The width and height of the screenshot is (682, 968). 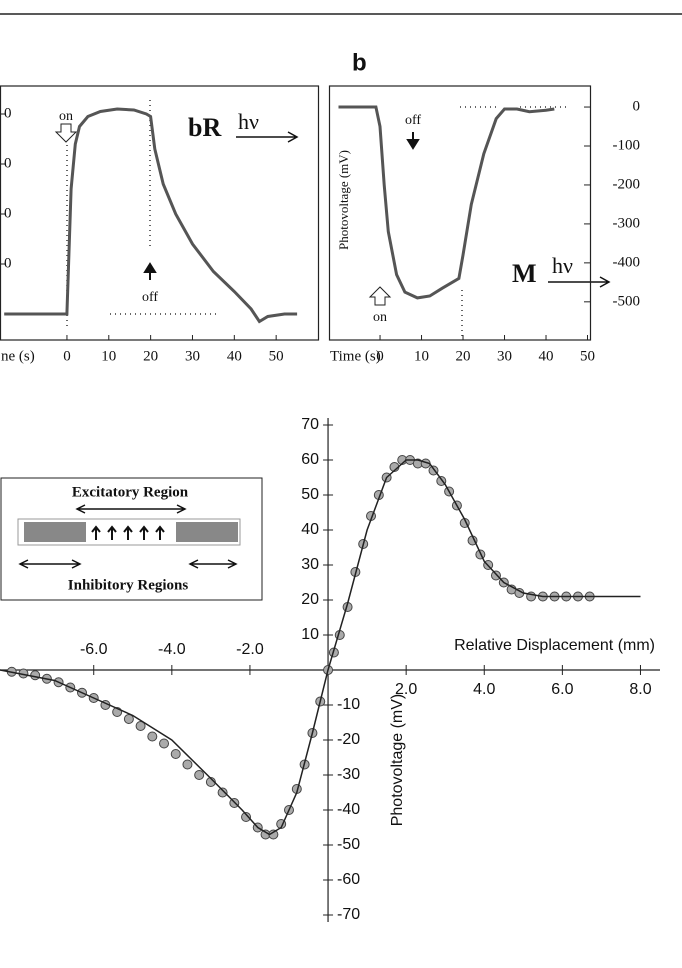 I want to click on molecule-label: M, so click(x=524, y=273).